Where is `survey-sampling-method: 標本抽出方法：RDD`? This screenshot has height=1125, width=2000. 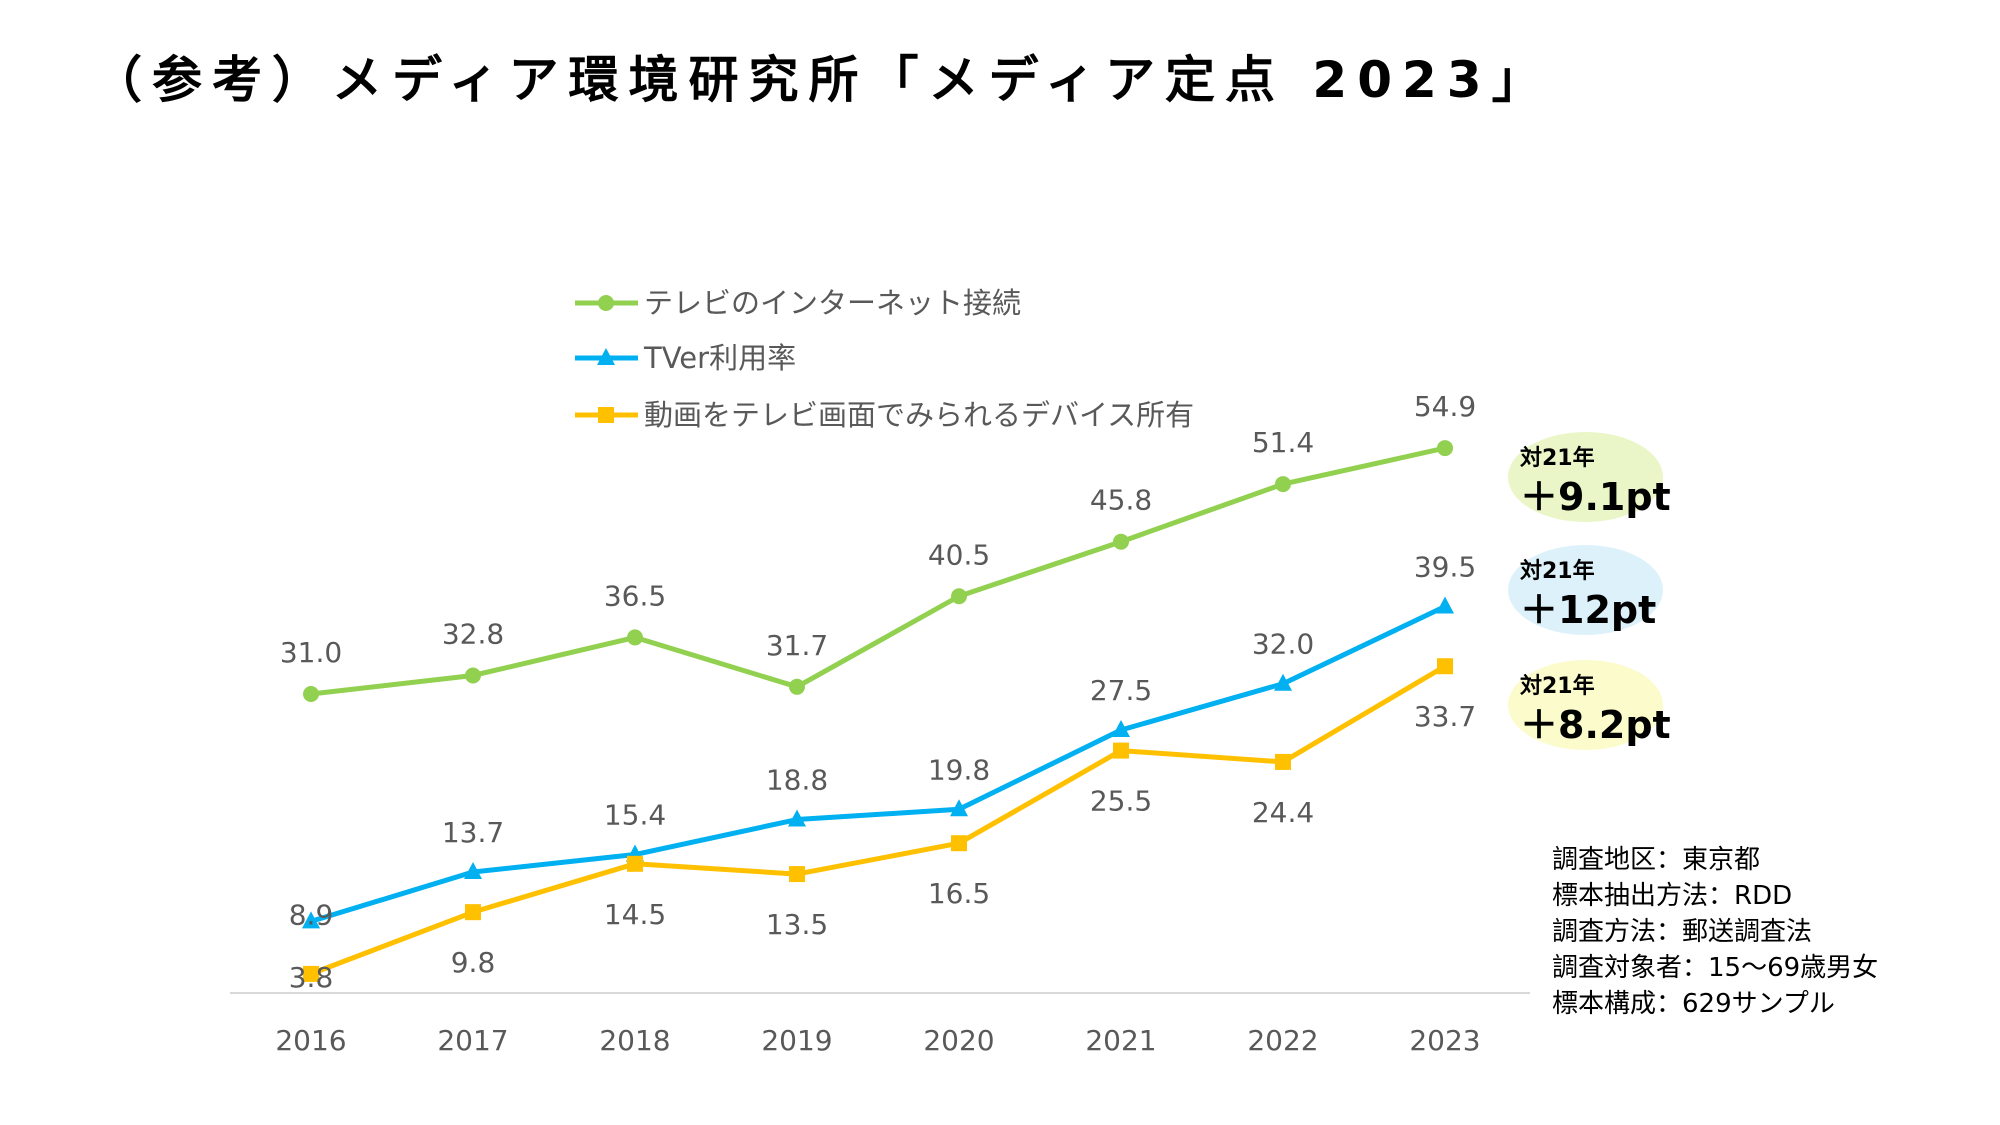
survey-sampling-method: 標本抽出方法：RDD is located at coordinates (1672, 896).